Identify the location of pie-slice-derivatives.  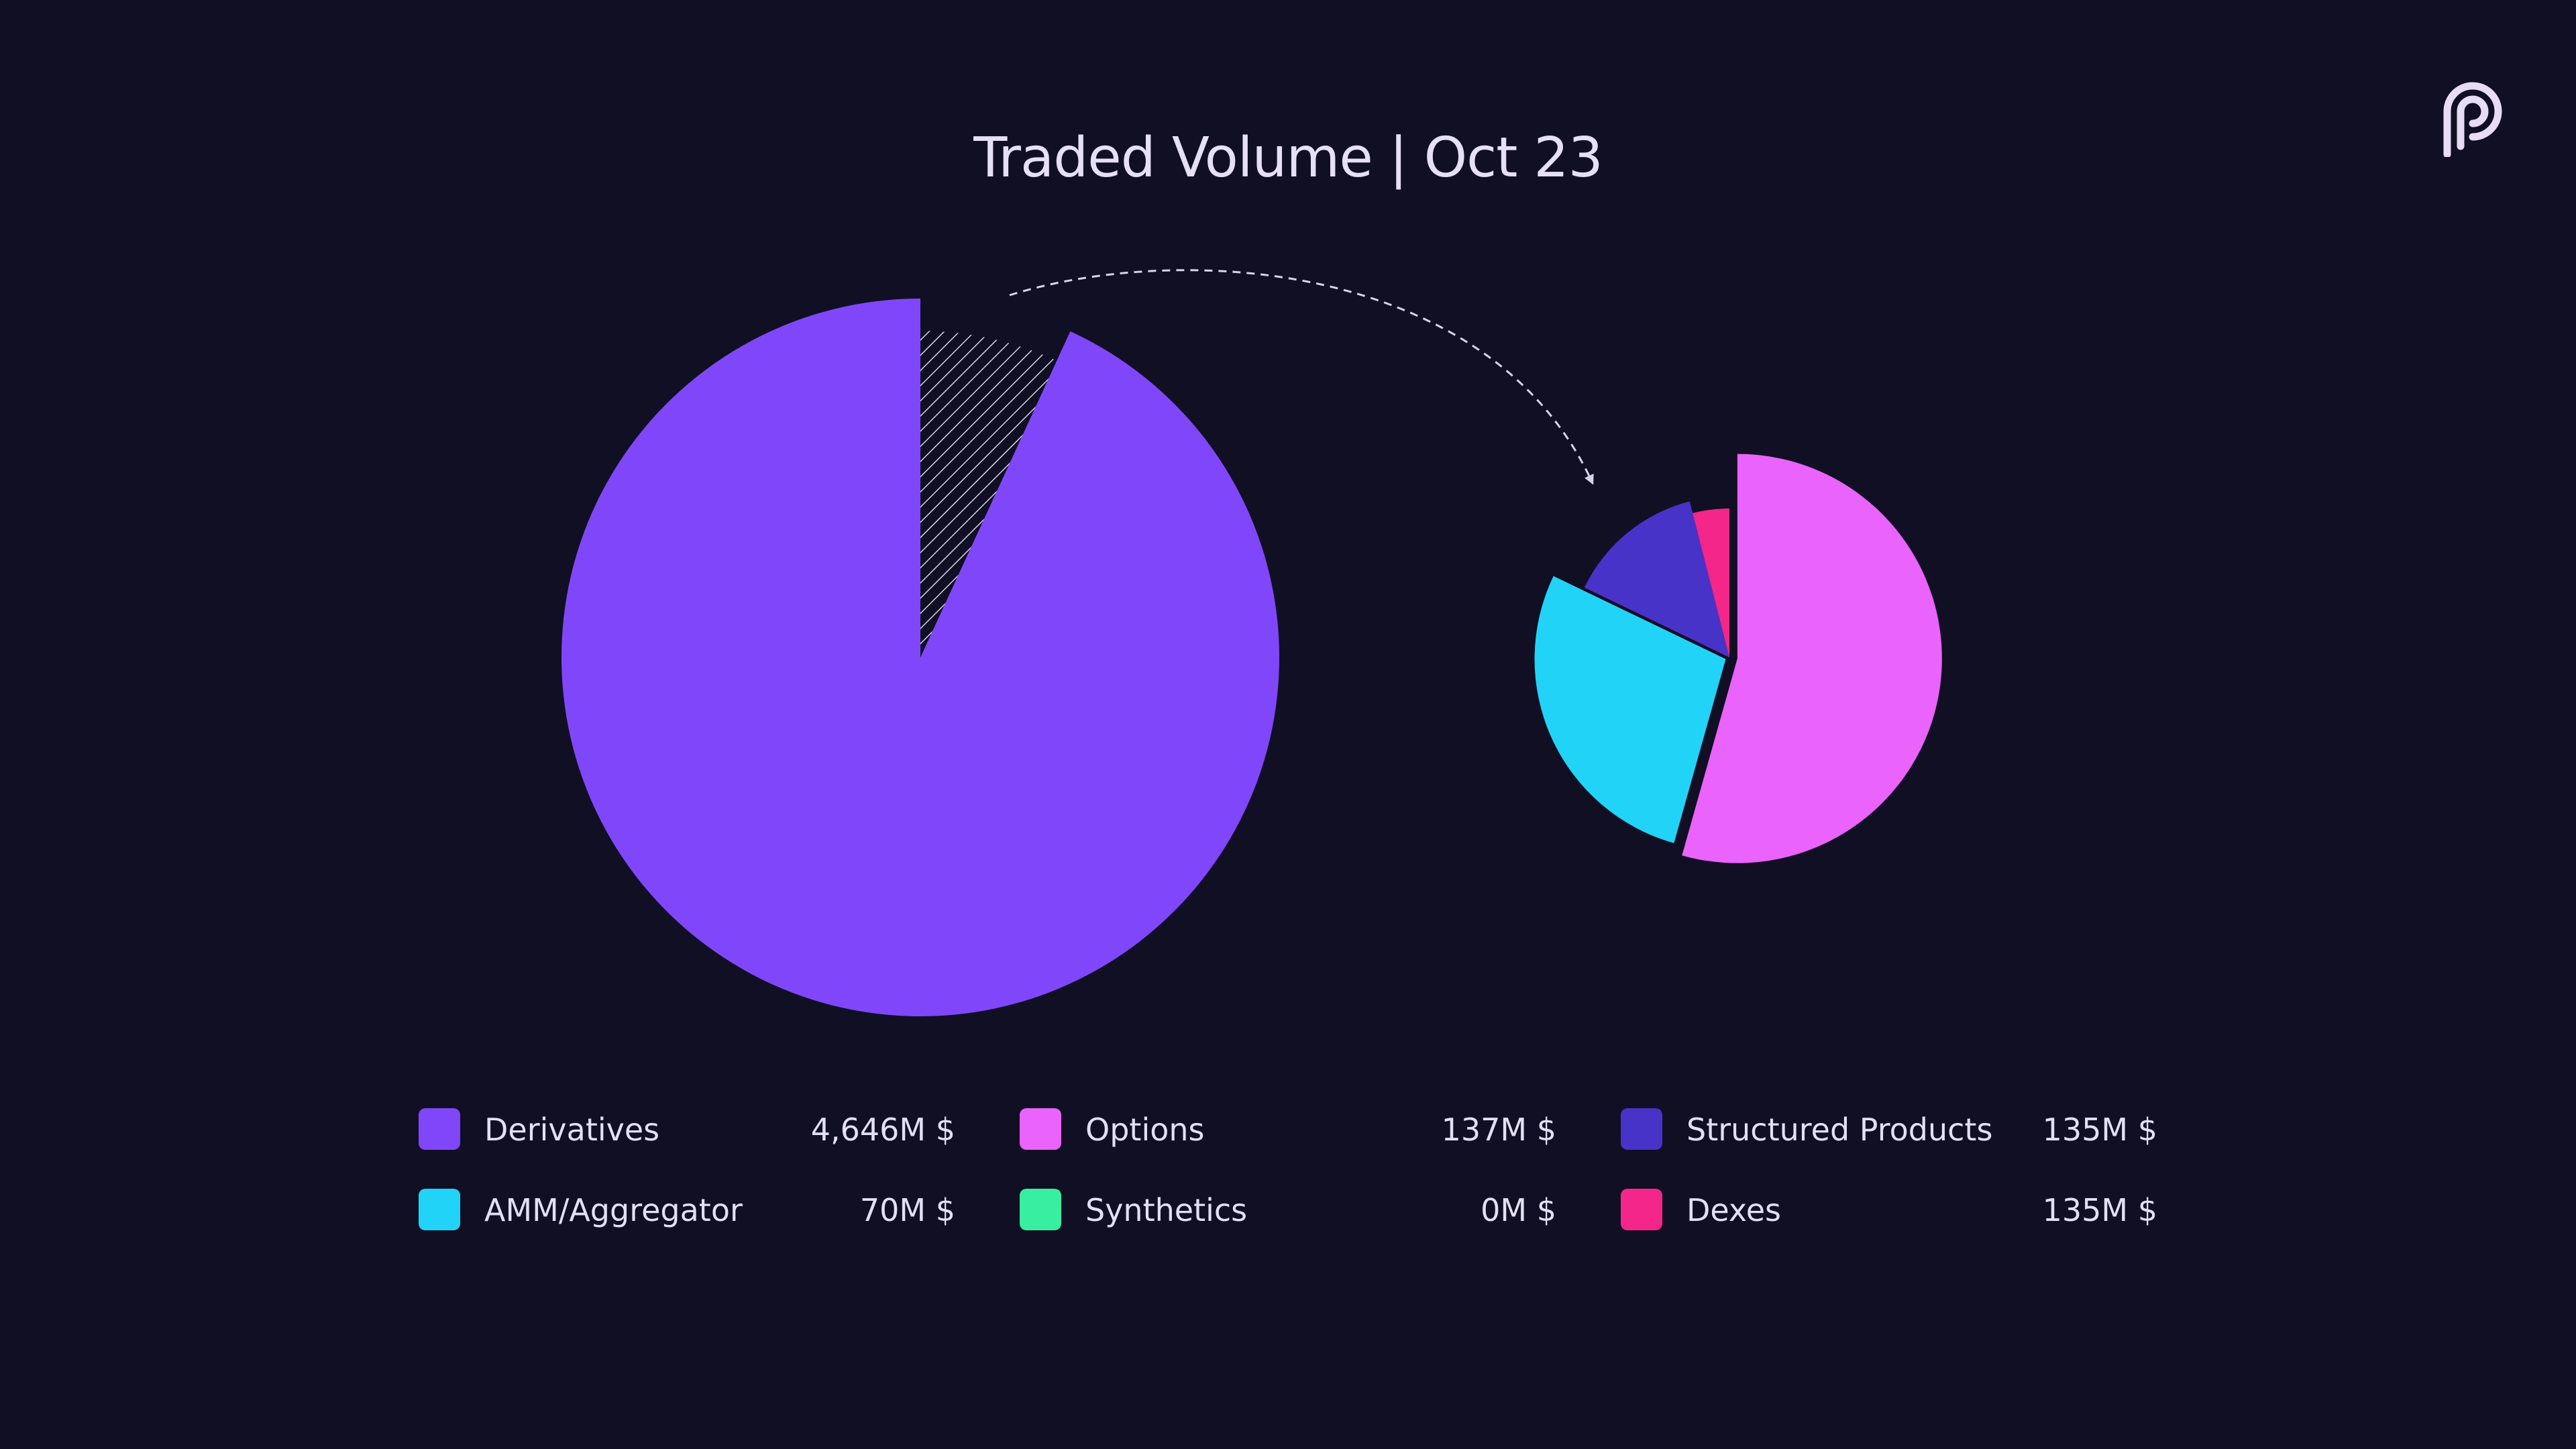
(920, 657).